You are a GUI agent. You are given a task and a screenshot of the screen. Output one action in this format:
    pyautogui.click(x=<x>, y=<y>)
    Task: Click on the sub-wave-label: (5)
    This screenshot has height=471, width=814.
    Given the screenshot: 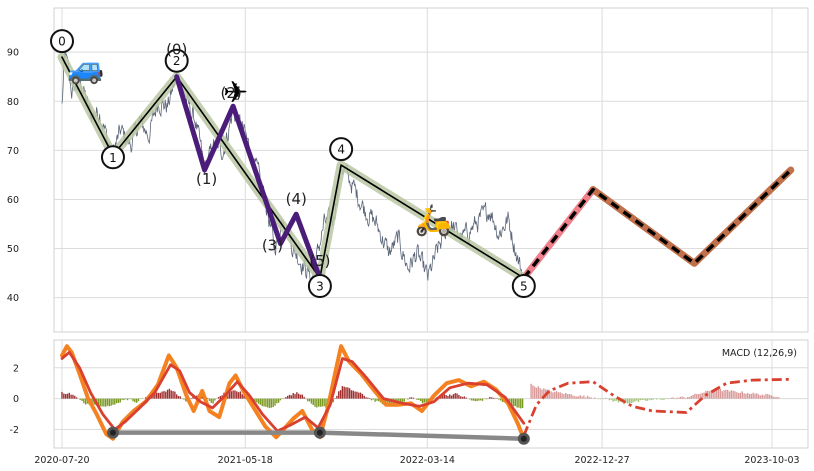 What is the action you would take?
    pyautogui.click(x=319, y=261)
    